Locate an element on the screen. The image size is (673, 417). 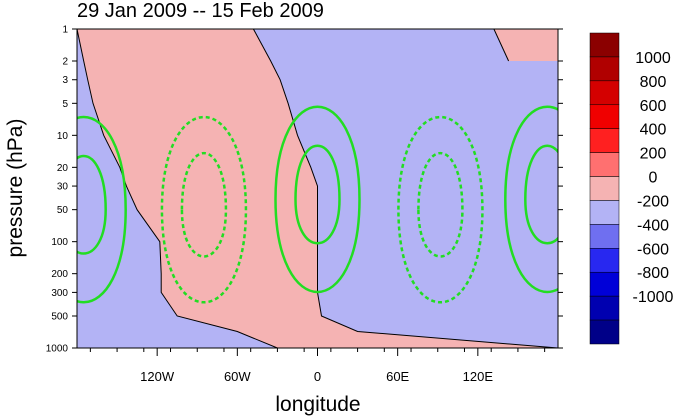
y-tick-label: 50 is located at coordinates (63, 210).